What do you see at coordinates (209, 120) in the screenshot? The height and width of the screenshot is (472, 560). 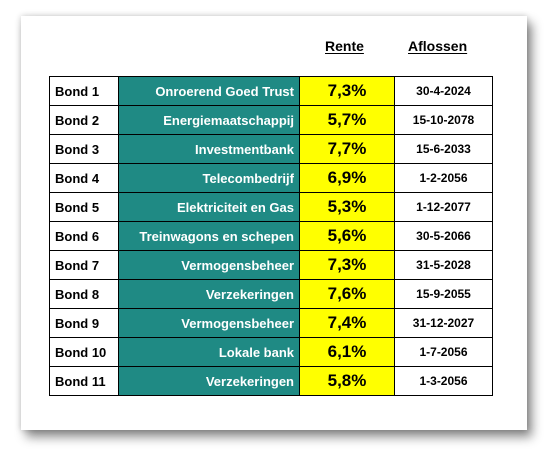 I see `bond-sector-cell: Energiemaatschappij` at bounding box center [209, 120].